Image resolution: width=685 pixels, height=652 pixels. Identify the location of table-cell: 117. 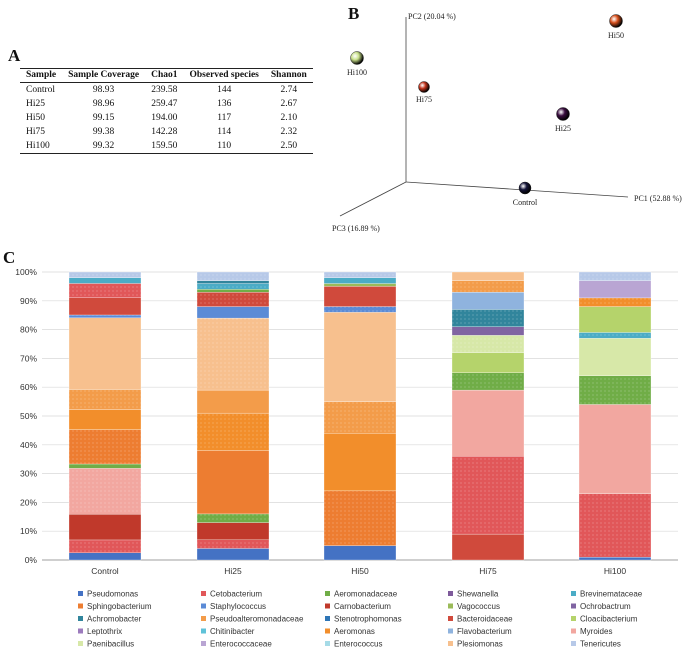
(224, 118).